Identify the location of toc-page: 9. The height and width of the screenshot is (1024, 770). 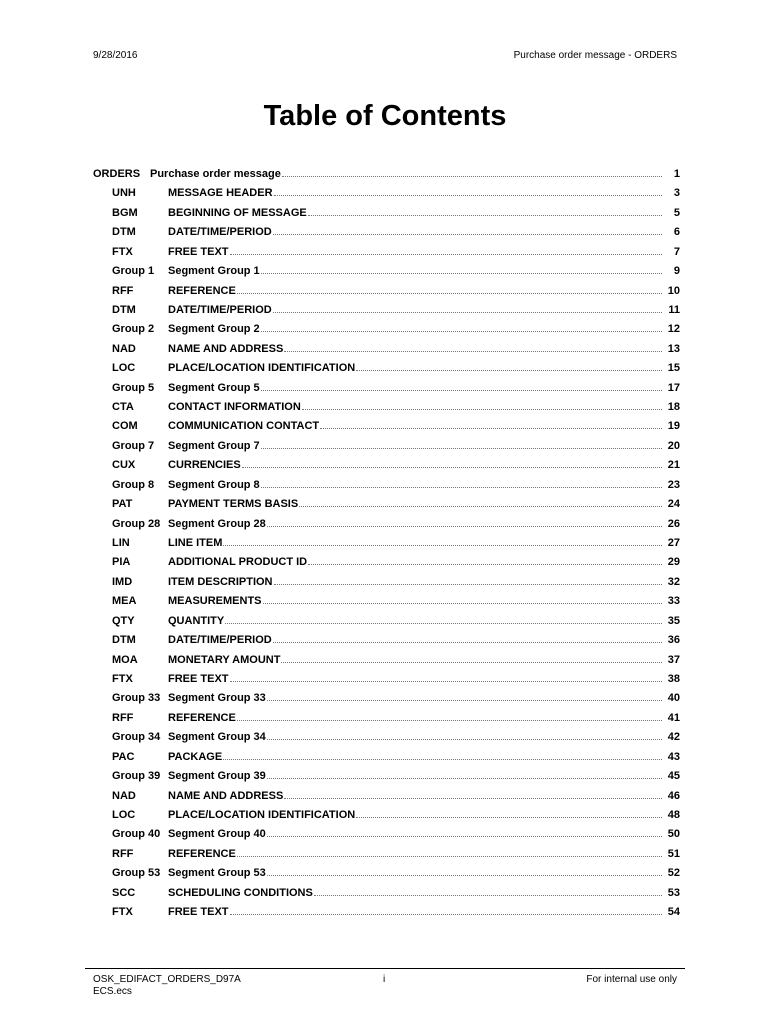
(676, 271).